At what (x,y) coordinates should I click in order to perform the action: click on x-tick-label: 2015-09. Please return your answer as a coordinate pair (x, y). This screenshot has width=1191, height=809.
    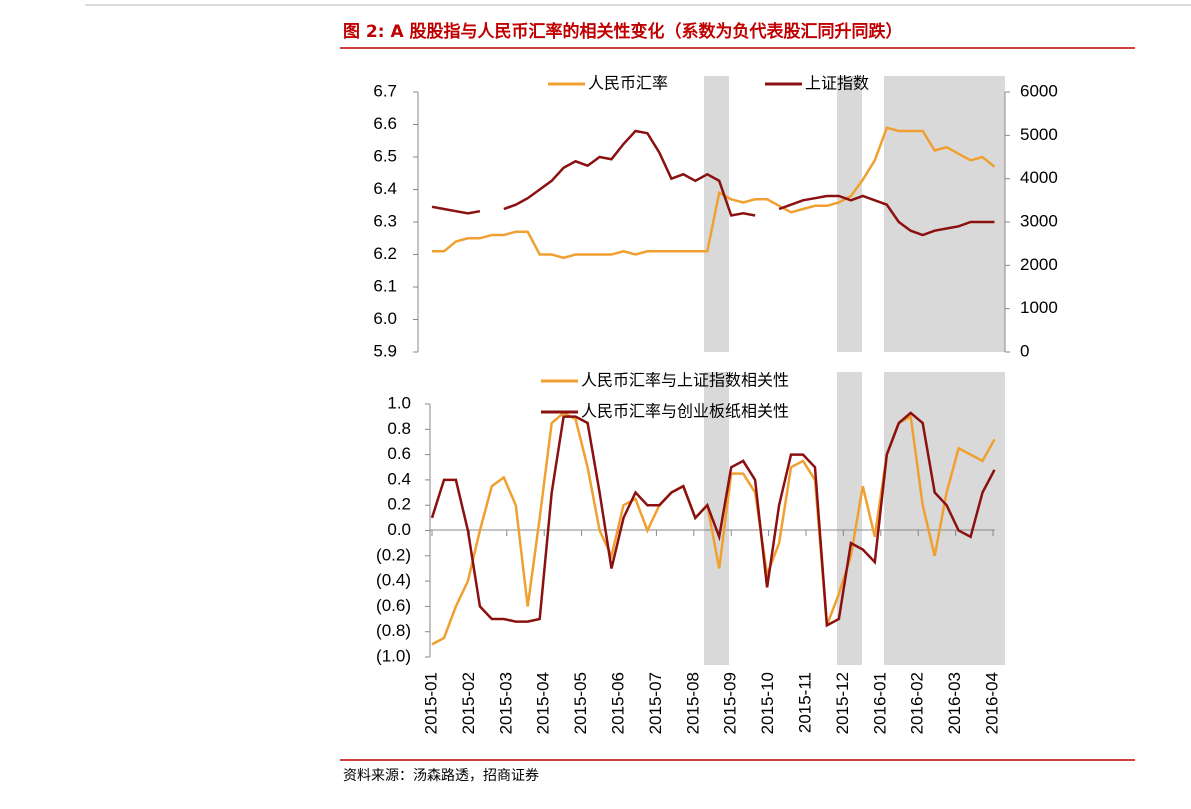
    Looking at the image, I should click on (730, 703).